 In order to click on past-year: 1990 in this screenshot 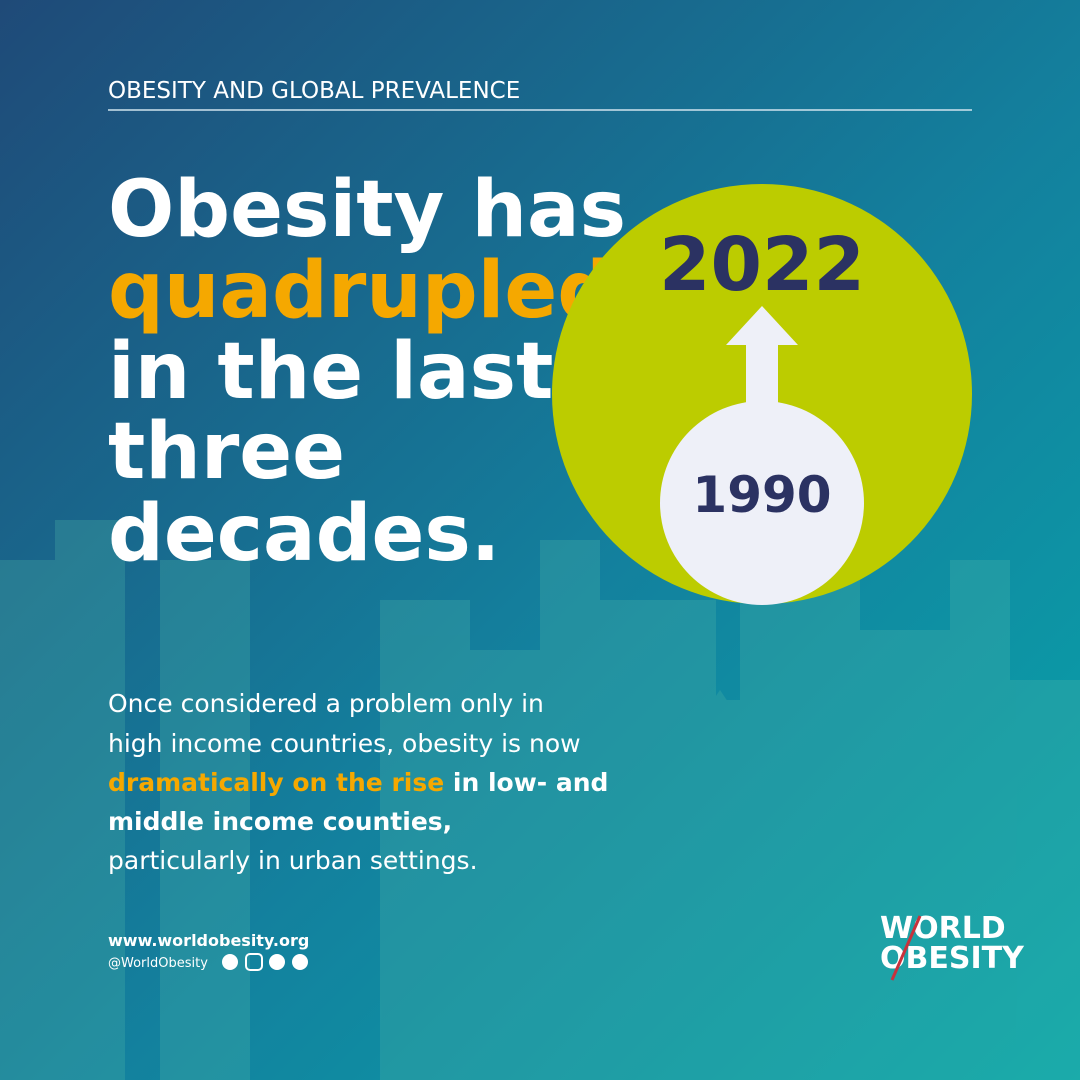, I will do `click(761, 495)`.